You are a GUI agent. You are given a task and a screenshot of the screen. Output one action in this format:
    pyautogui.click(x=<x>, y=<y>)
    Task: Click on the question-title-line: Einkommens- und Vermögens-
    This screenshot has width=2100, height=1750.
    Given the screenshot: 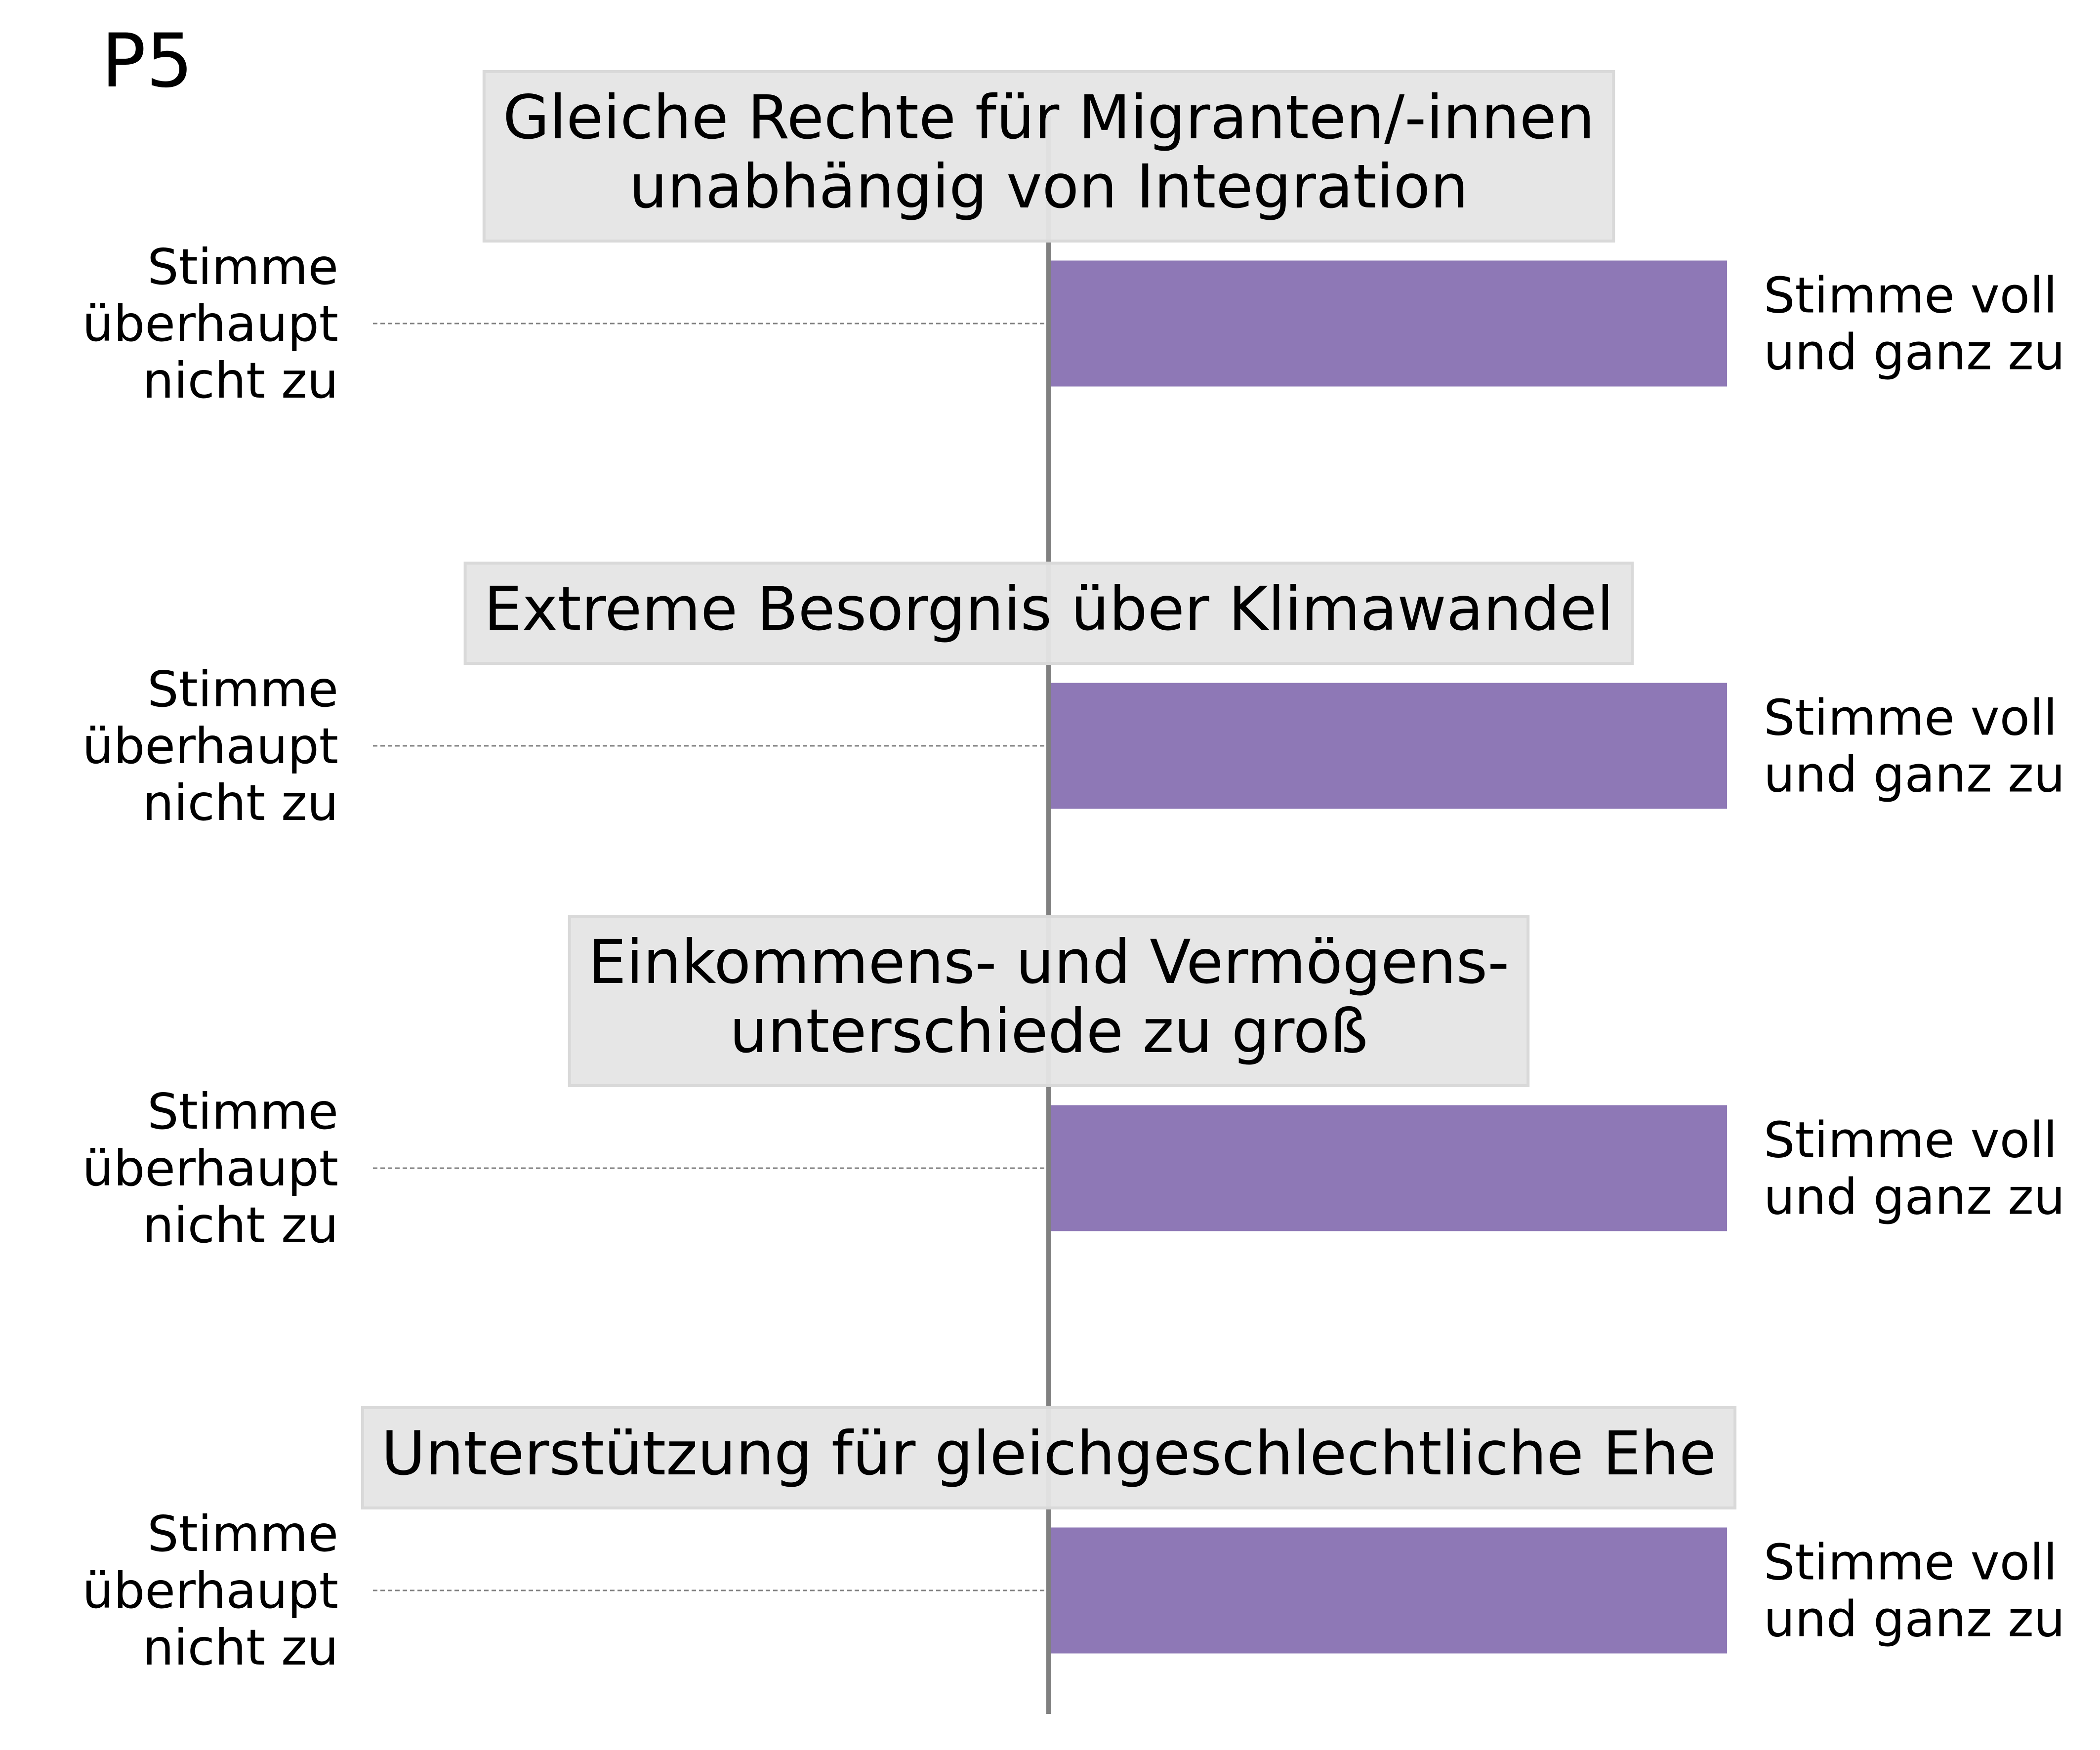 What is the action you would take?
    pyautogui.click(x=1049, y=962)
    